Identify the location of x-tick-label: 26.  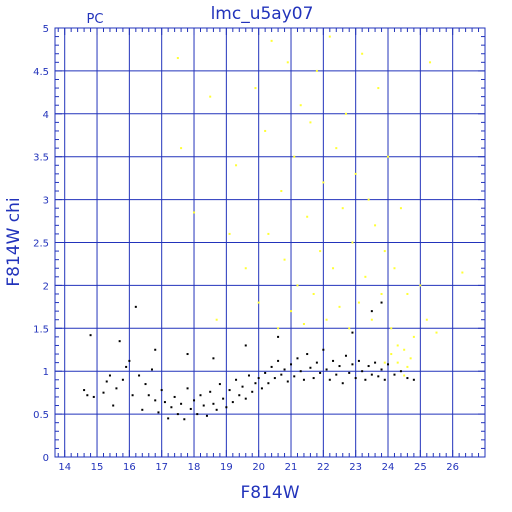
(452, 467).